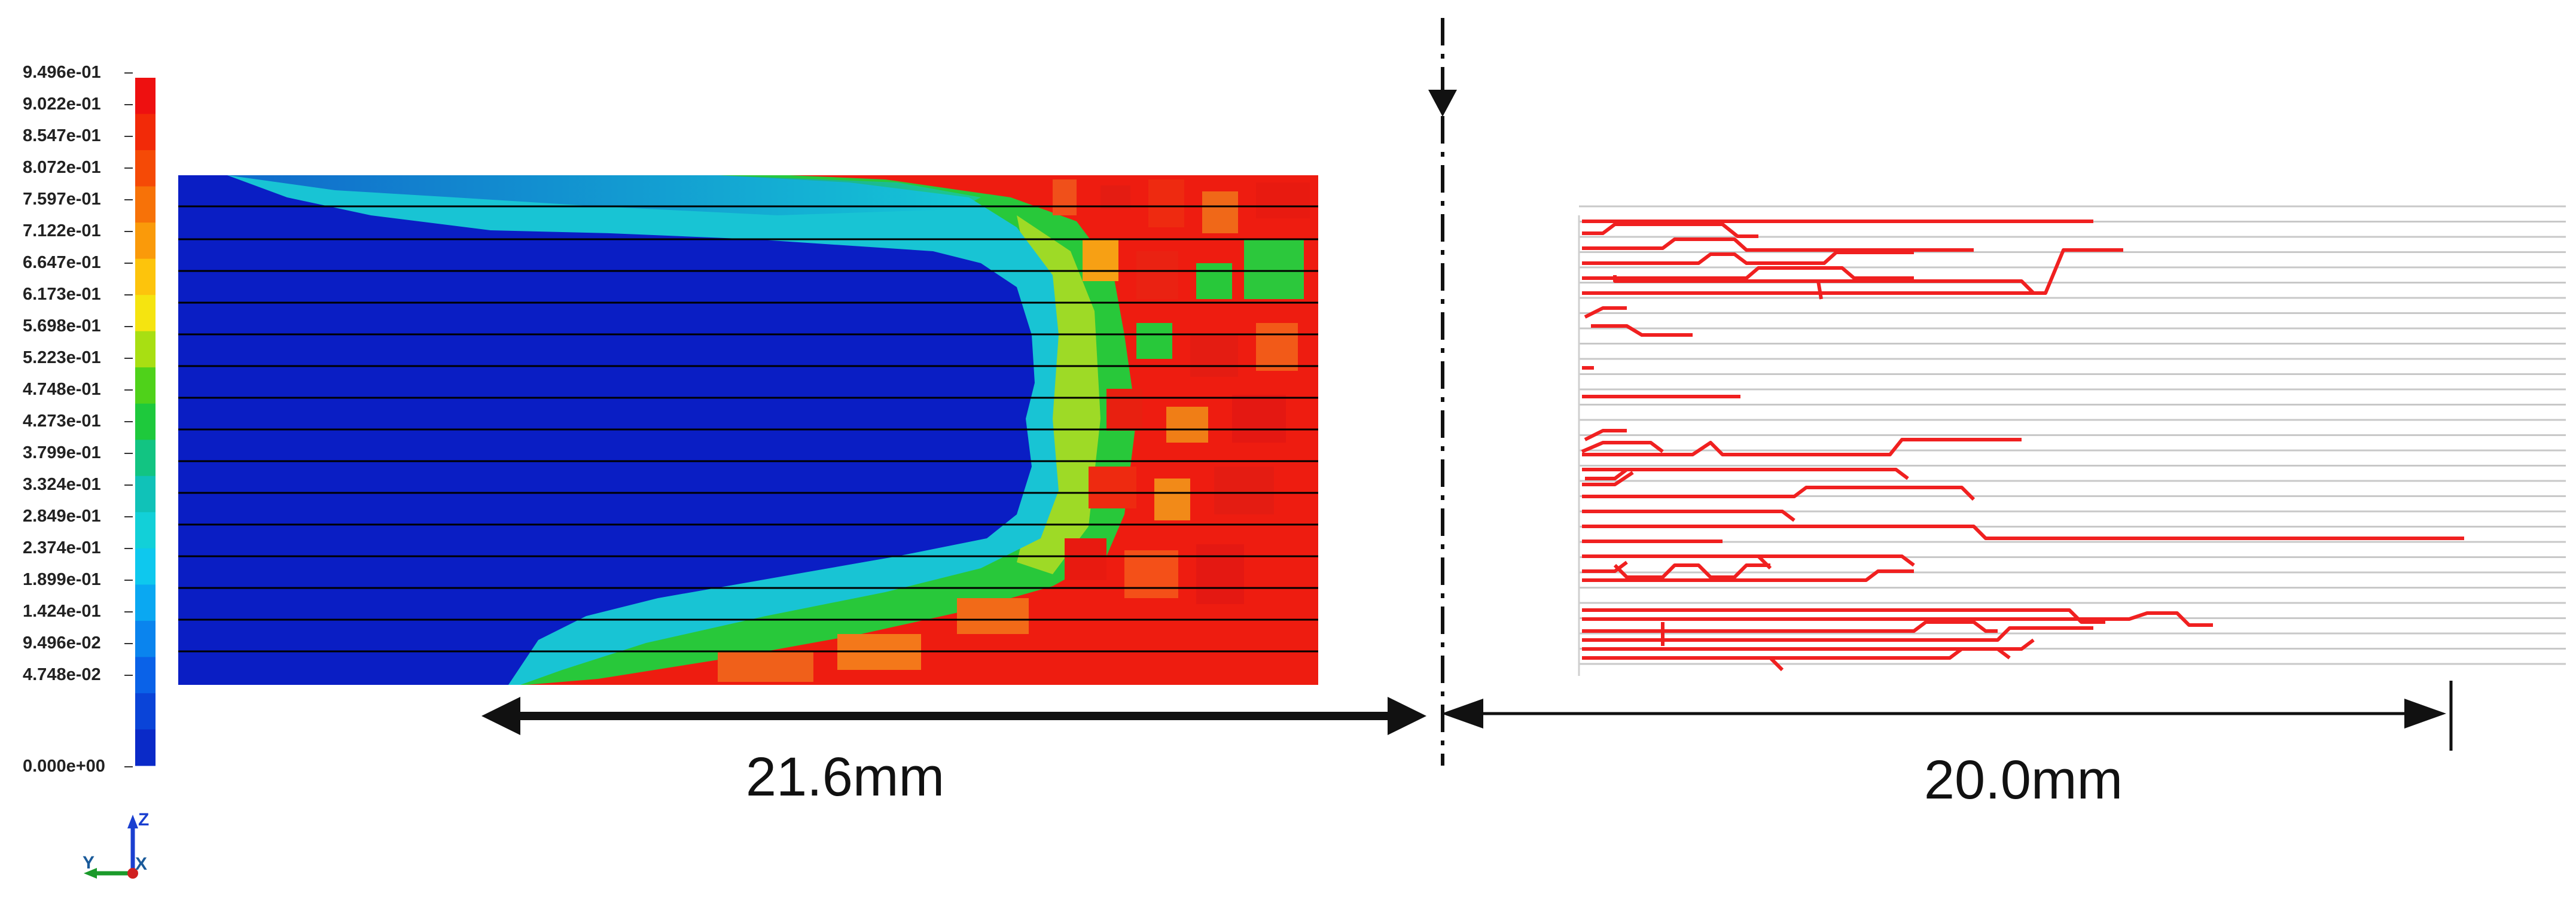 Image resolution: width=2576 pixels, height=899 pixels. What do you see at coordinates (133, 873) in the screenshot?
I see `x-axis-dot-icon` at bounding box center [133, 873].